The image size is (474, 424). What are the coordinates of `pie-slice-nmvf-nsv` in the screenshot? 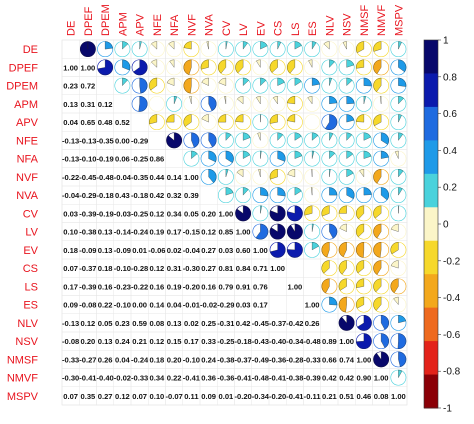 It's located at (384, 341).